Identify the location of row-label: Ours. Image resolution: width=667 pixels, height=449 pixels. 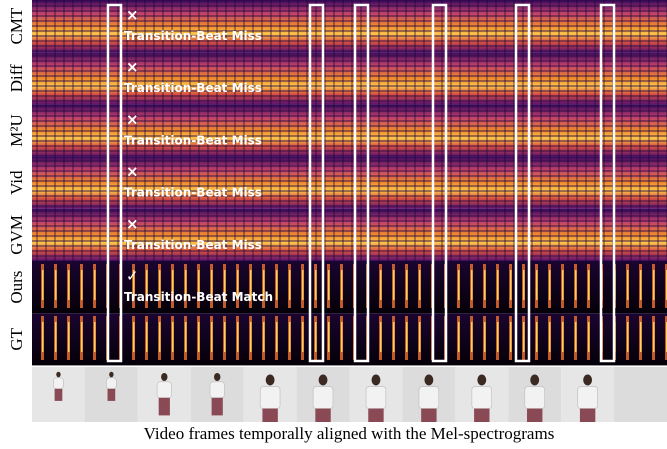
(16, 287).